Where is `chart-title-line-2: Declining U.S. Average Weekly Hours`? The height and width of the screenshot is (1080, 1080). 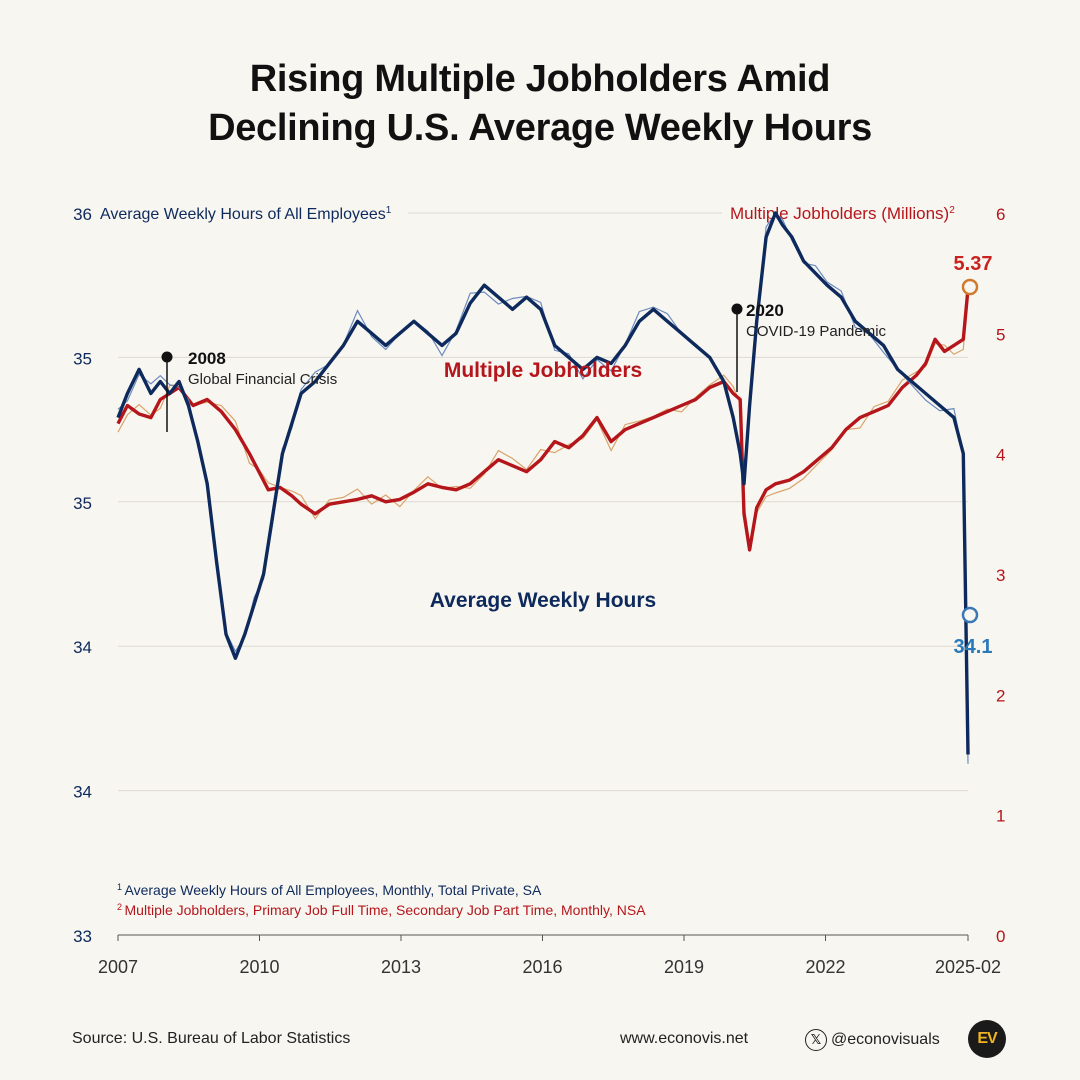
chart-title-line-2: Declining U.S. Average Weekly Hours is located at coordinates (540, 128).